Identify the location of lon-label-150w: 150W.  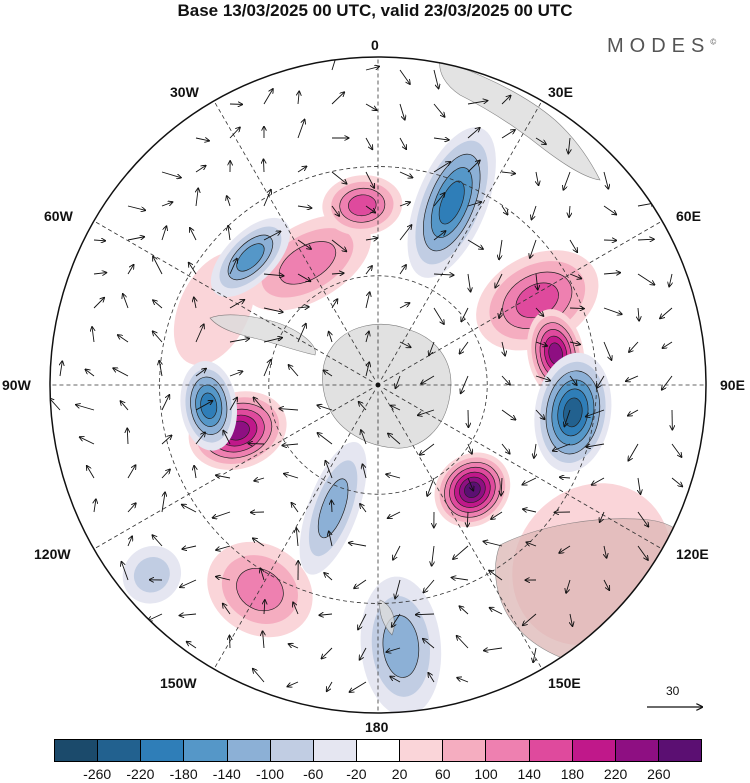
(178, 683).